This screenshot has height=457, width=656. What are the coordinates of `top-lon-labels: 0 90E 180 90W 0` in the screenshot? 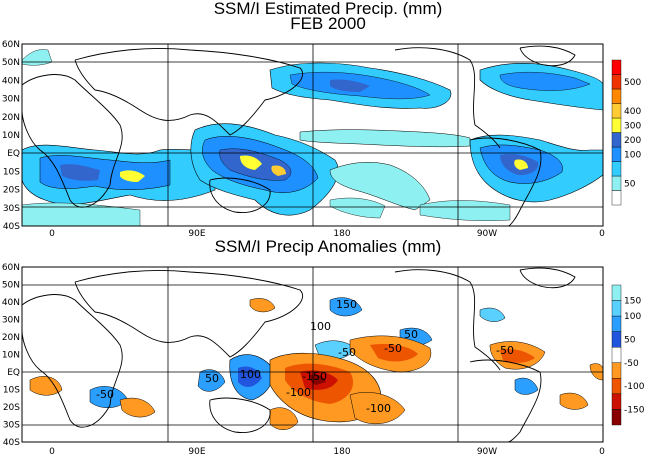 It's located at (327, 234).